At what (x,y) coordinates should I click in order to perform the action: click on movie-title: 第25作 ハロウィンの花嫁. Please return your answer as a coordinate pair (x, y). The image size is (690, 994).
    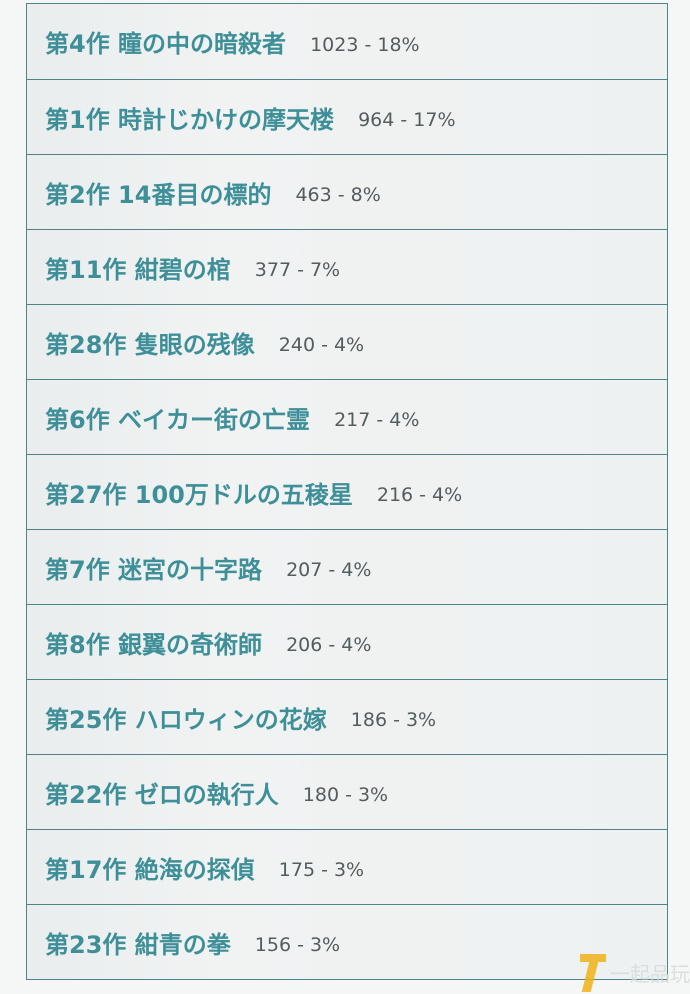
    Looking at the image, I should click on (186, 719).